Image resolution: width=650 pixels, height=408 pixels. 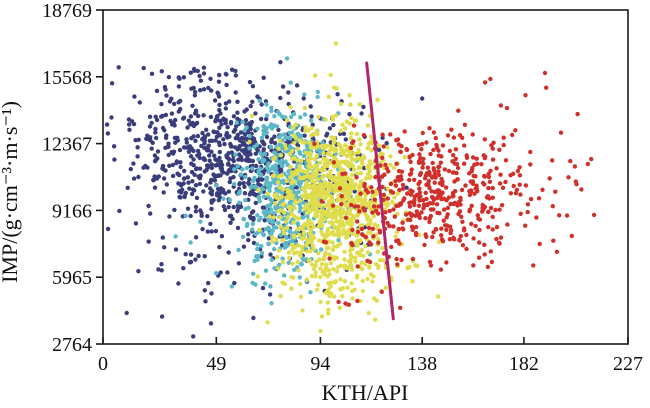 What do you see at coordinates (11, 192) in the screenshot?
I see `y-axis-title: IMP/(g·cm⁻³·m·s⁻¹)` at bounding box center [11, 192].